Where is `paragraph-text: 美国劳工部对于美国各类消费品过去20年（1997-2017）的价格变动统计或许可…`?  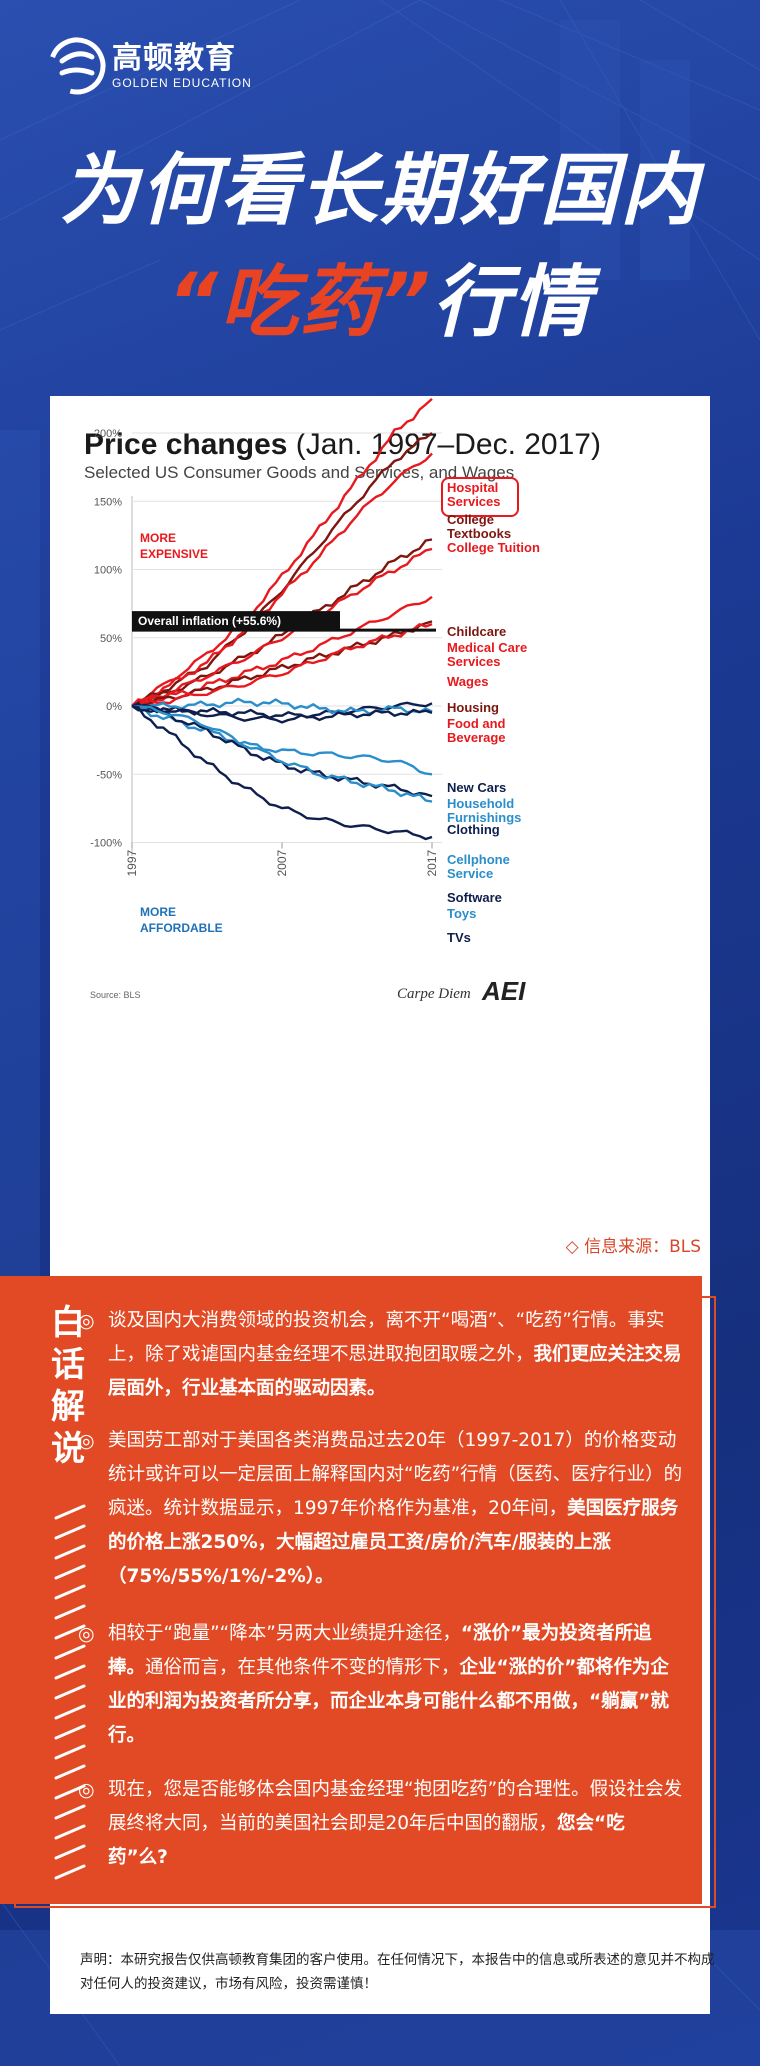 paragraph-text: 美国劳工部对于美国各类消费品过去20年（1997-2017）的价格变动统计或许可… is located at coordinates (395, 1474).